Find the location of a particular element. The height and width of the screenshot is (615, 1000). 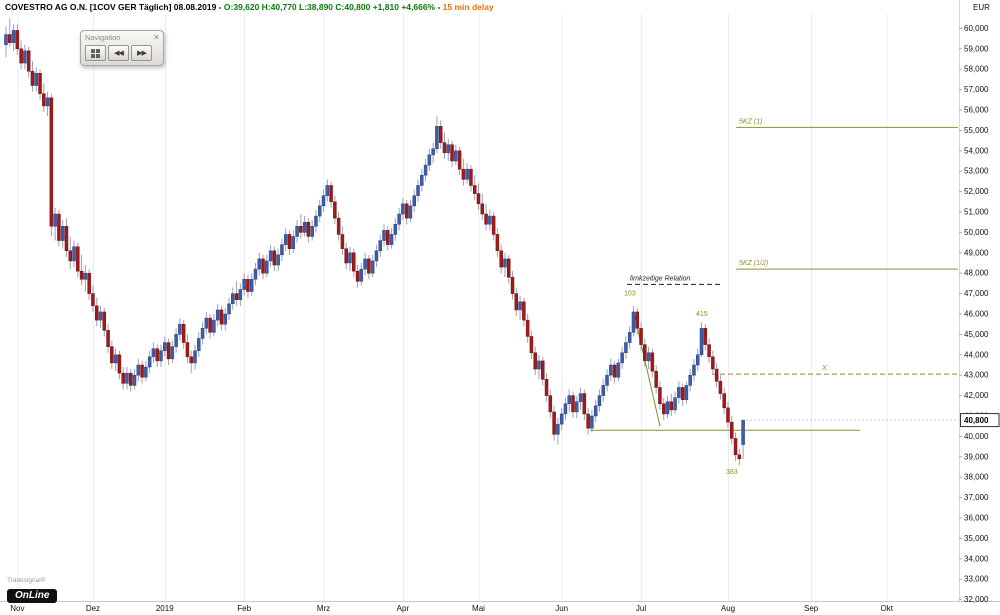

price-tick-label: 54,000 is located at coordinates (976, 150).